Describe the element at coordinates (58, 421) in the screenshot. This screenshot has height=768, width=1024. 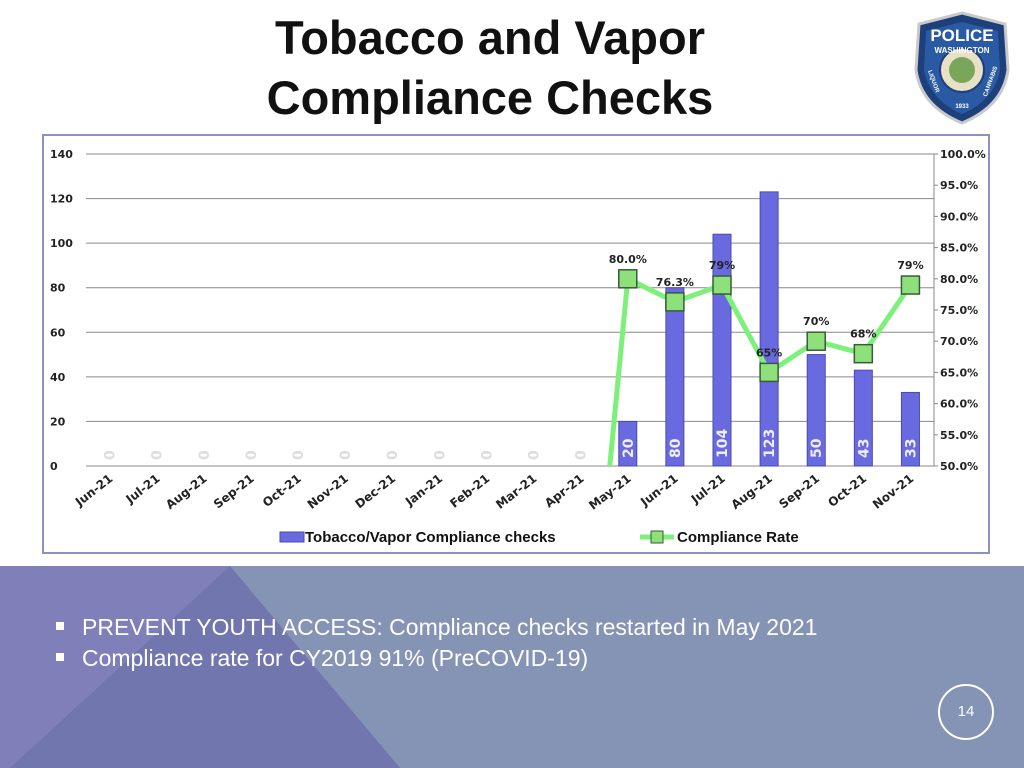
I see `y-left-tick-label: 20` at that location.